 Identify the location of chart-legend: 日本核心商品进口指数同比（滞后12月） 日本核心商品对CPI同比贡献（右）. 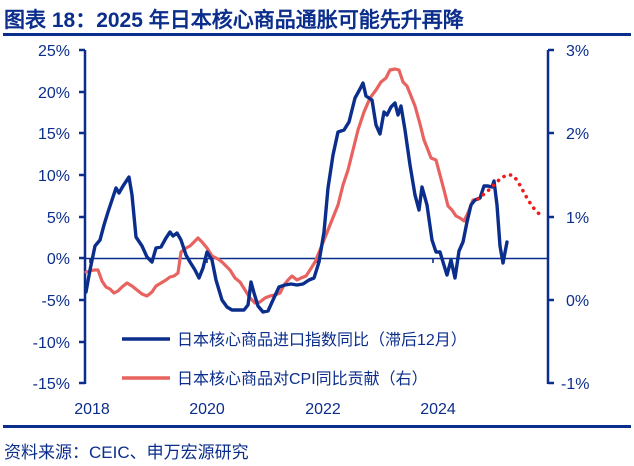
(294, 359).